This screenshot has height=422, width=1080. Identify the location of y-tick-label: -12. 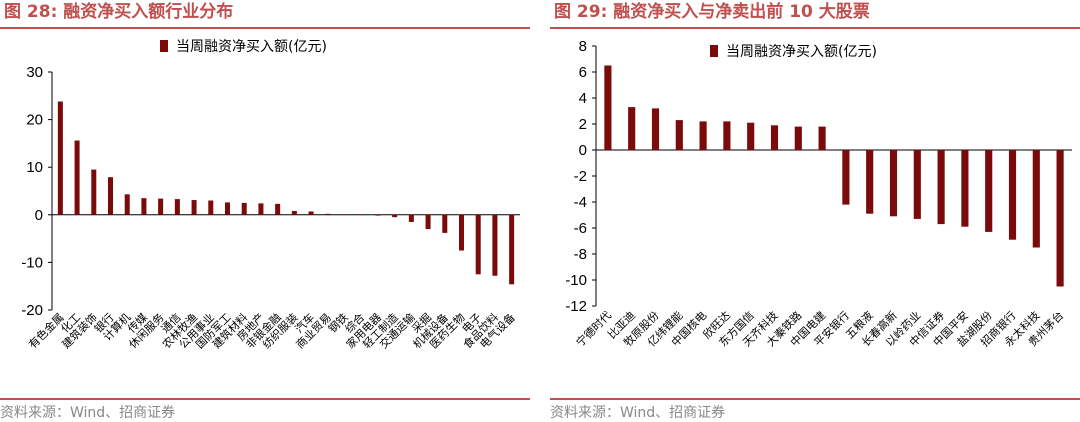
(576, 306).